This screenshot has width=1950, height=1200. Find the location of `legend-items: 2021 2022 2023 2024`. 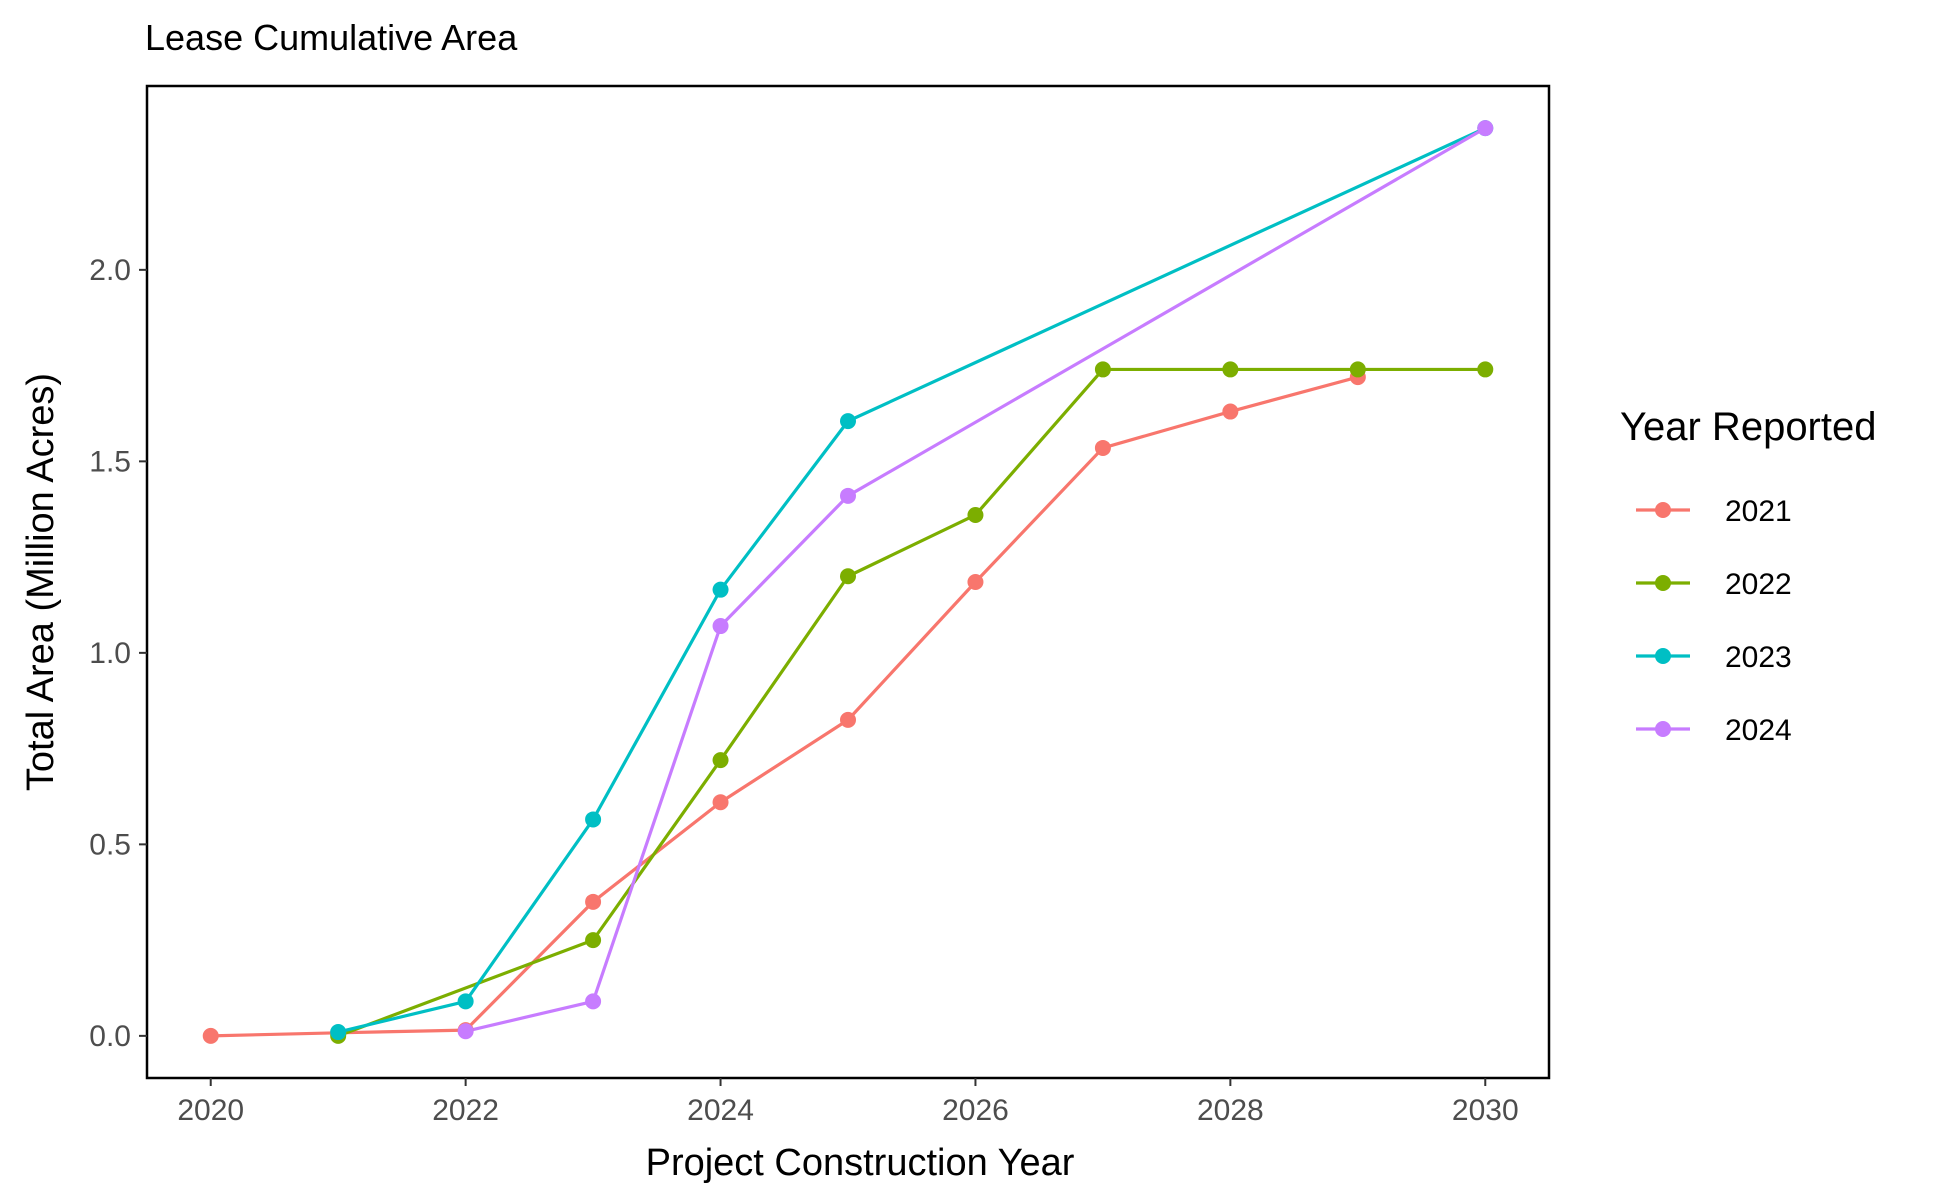

legend-items: 2021 2022 2023 2024 is located at coordinates (1714, 621).